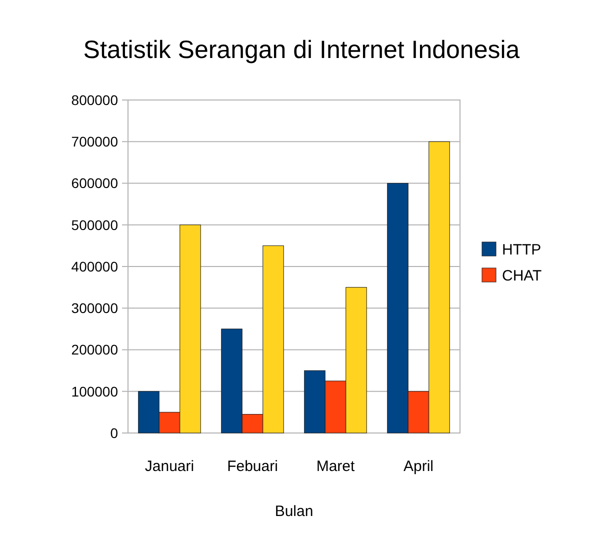  What do you see at coordinates (294, 511) in the screenshot?
I see `x-axis-title: Bulan` at bounding box center [294, 511].